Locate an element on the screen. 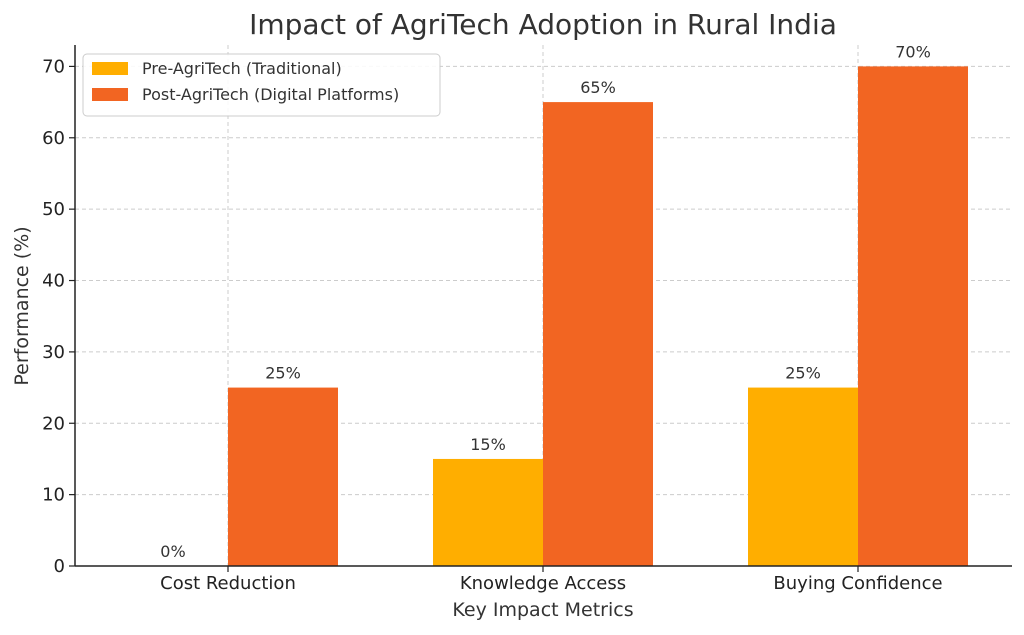 The width and height of the screenshot is (1024, 635). y-tick-label: 50 is located at coordinates (53, 209).